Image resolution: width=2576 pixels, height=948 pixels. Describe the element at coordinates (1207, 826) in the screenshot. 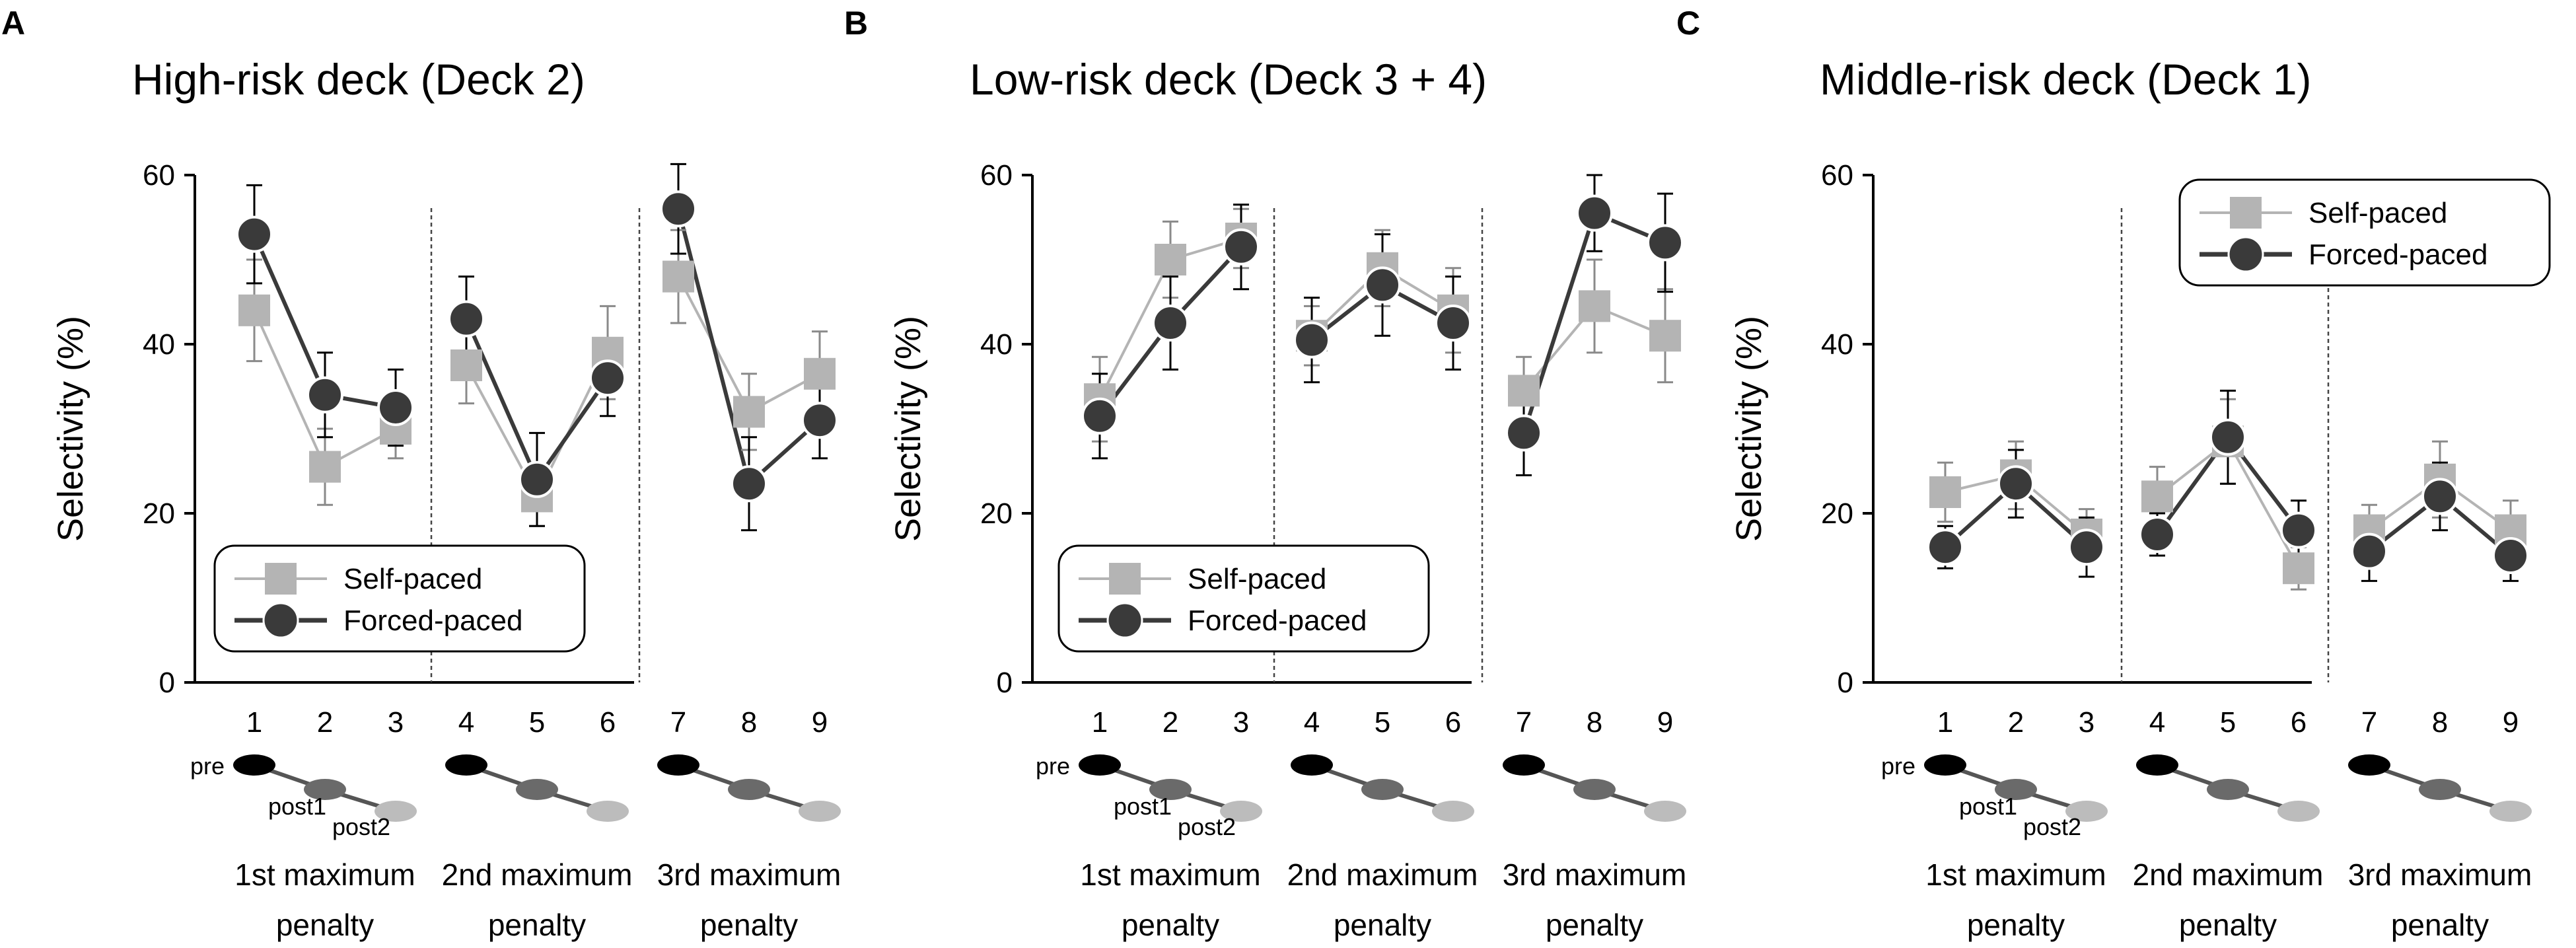

I see `post2-label: post2` at that location.